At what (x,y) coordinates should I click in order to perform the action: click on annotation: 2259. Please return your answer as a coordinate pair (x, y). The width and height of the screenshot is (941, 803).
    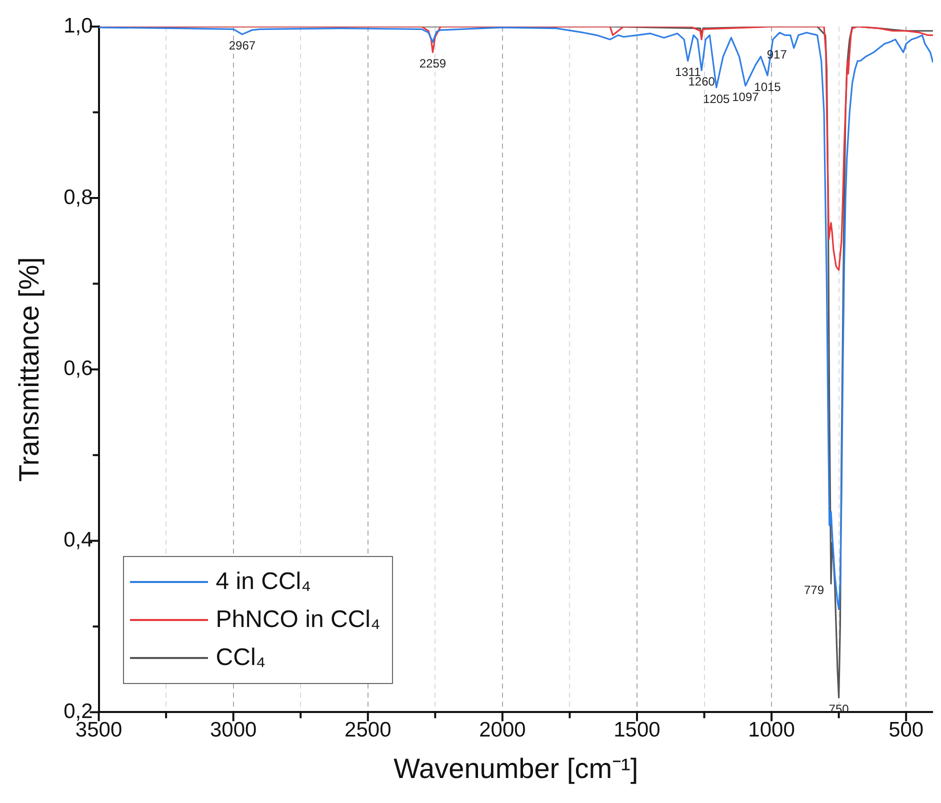
    Looking at the image, I should click on (432, 63).